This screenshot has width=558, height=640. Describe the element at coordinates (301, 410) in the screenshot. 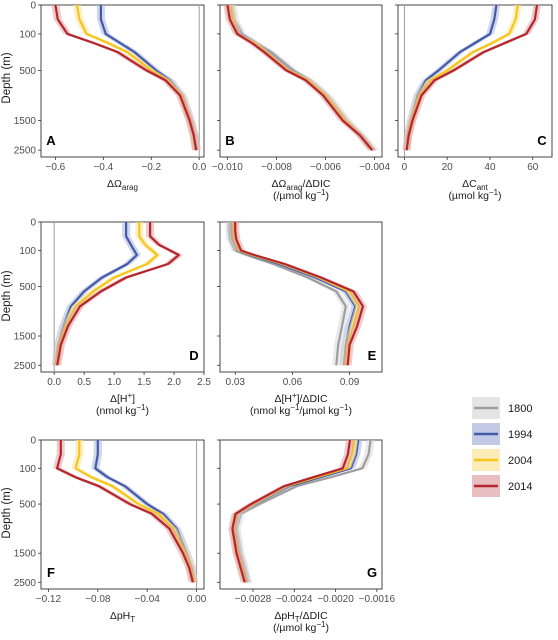

I see `x-axis-units: (nmol kg−1/µmol kg−1)` at that location.